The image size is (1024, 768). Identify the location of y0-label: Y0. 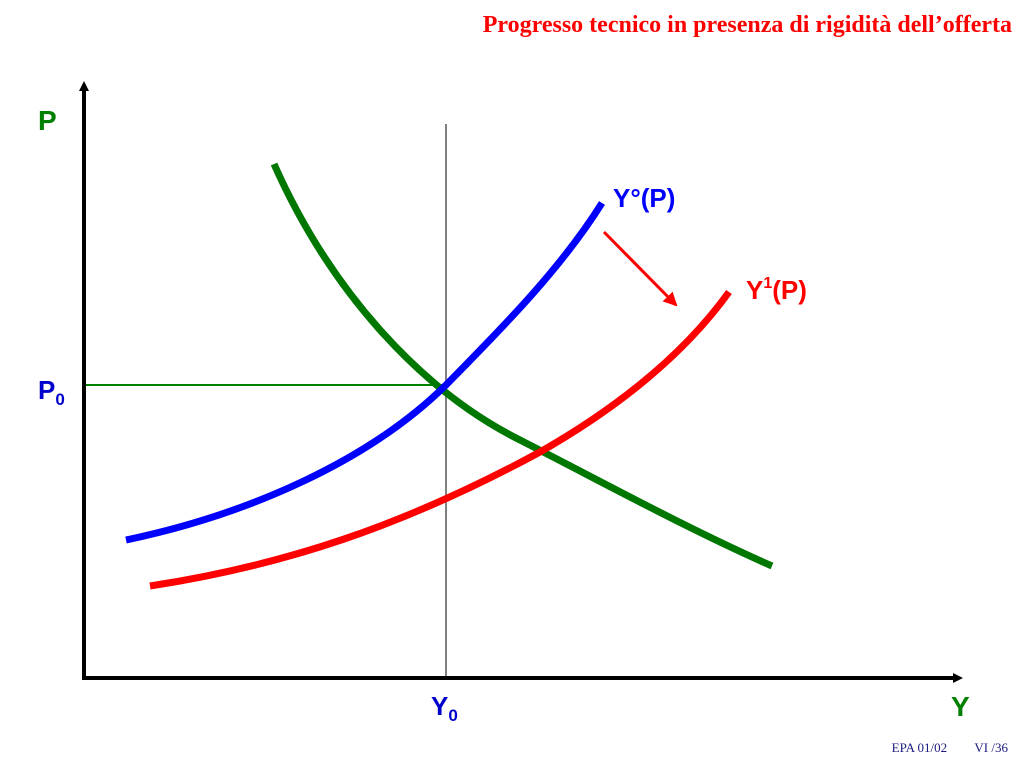
(444, 708).